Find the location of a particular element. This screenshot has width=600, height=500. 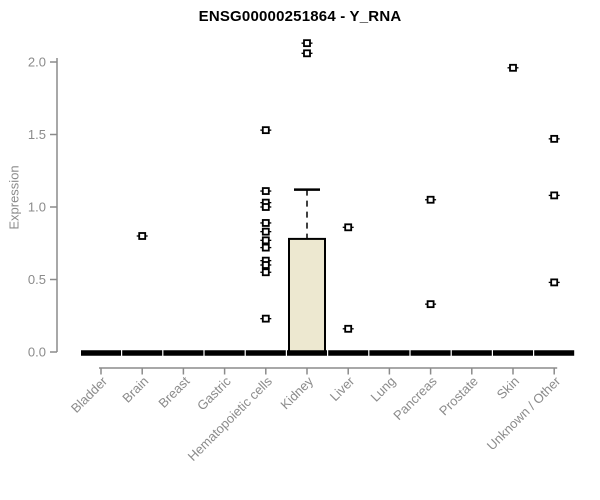

y-tick-label: 0.0 is located at coordinates (37, 352).